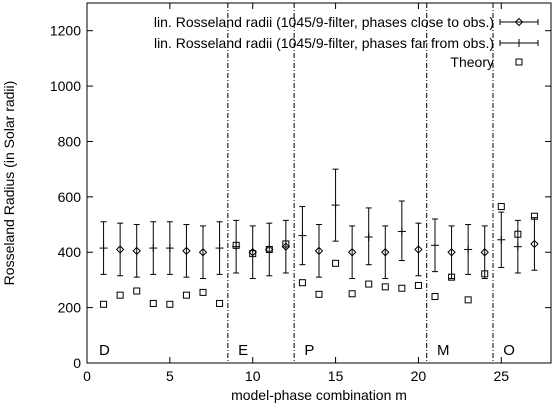 This screenshot has width=552, height=406. I want to click on y-tick-label: 400, so click(70, 252).